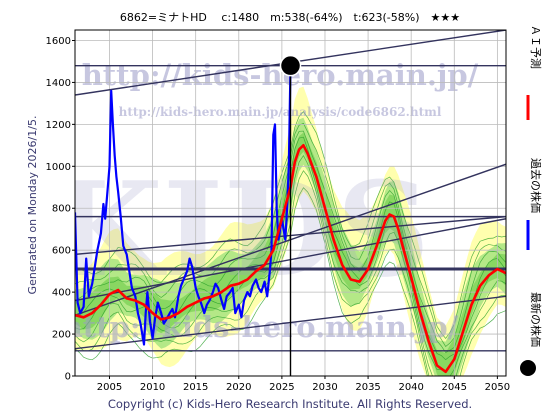 Image resolution: width=560 pixels, height=420 pixels. What do you see at coordinates (68, 377) in the screenshot?
I see `y-tick-label: 0` at bounding box center [68, 377].